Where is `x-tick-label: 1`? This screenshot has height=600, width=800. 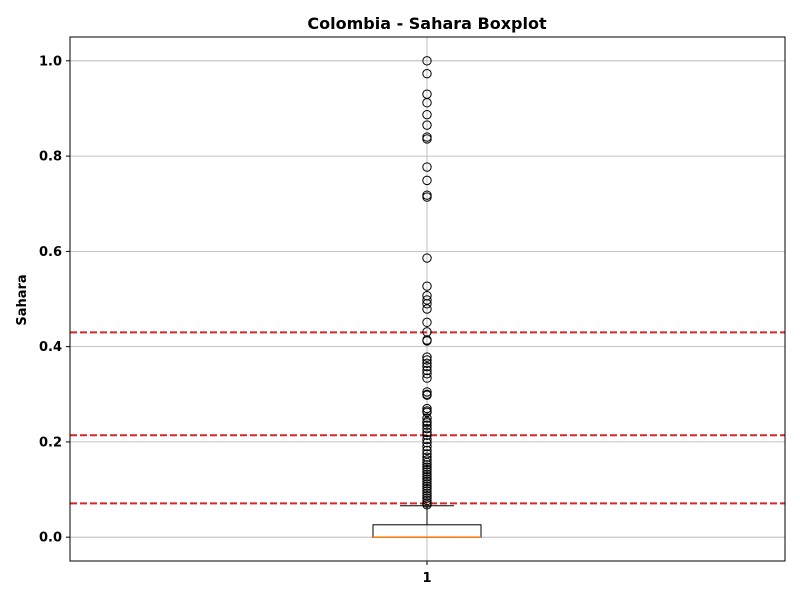 x-tick-label: 1 is located at coordinates (426, 578).